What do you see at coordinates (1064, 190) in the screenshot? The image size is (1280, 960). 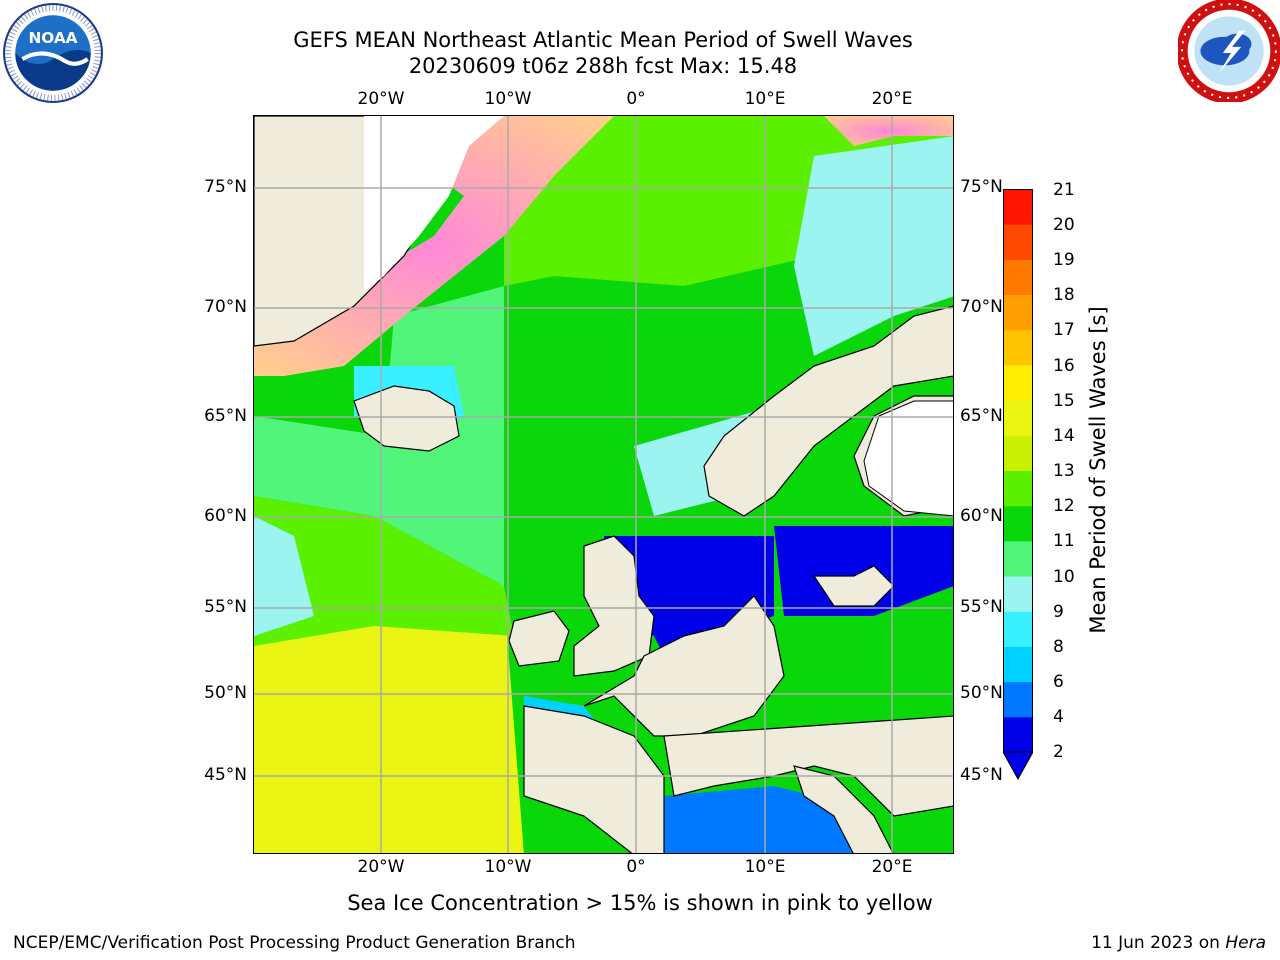 I see `colorbar-tick-label: 21` at bounding box center [1064, 190].